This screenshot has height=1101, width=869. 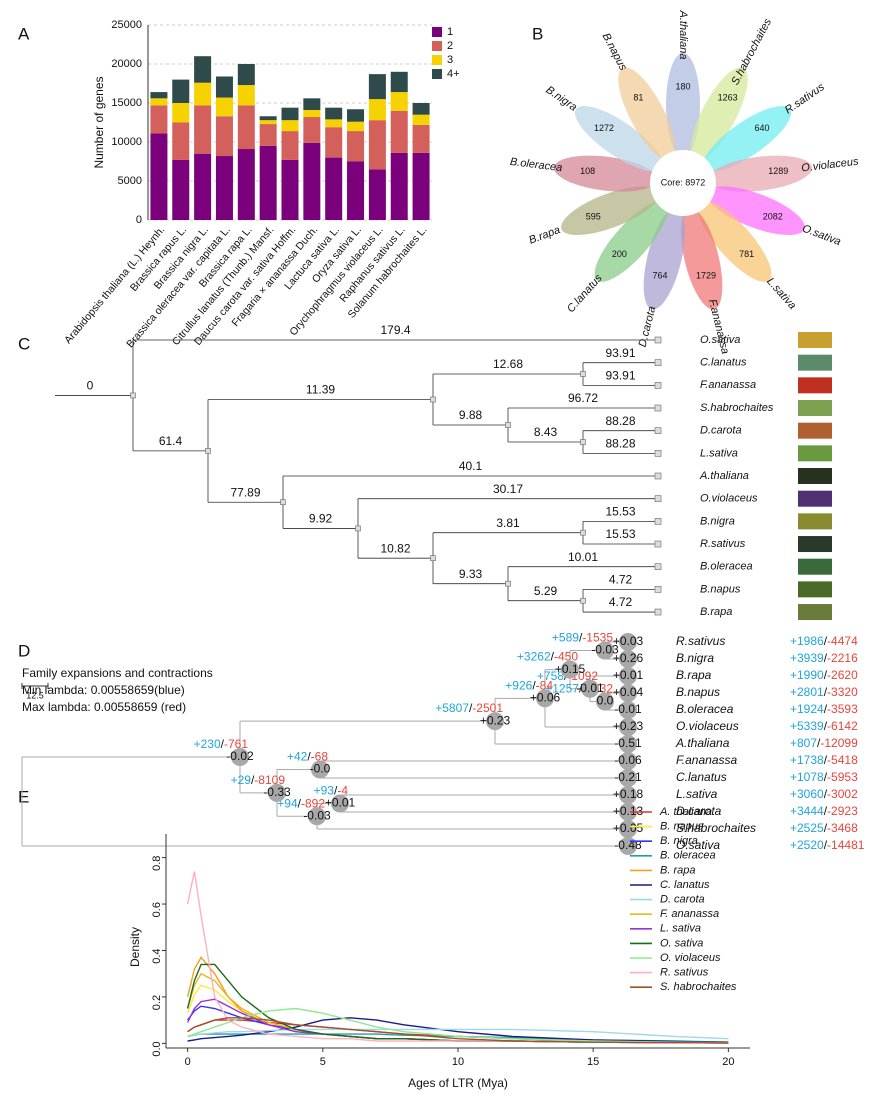 I want to click on gain: +230, so click(x=207, y=744).